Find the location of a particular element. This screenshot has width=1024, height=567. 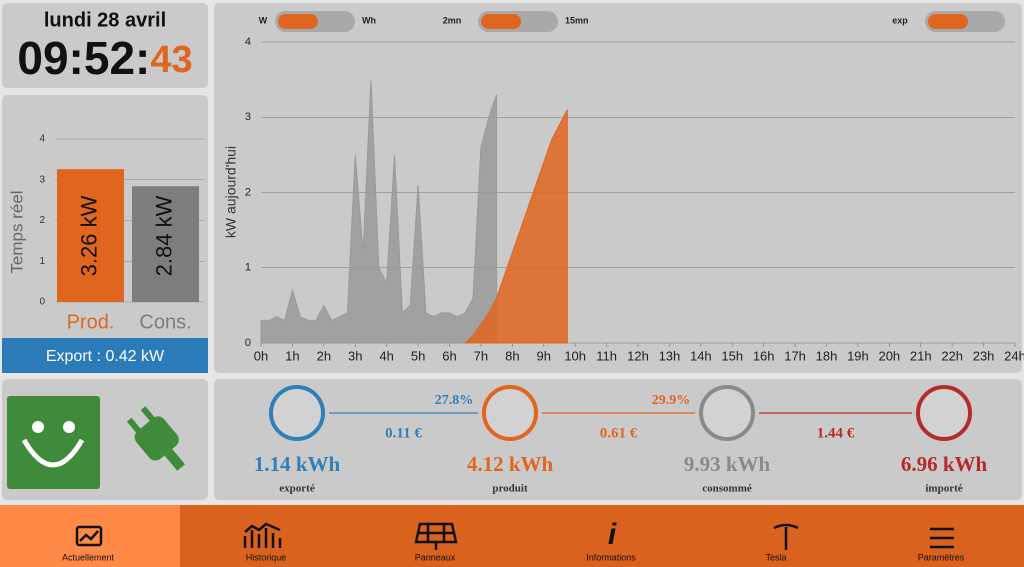

y-axis-label: kW aujourd'hui is located at coordinates (231, 192).